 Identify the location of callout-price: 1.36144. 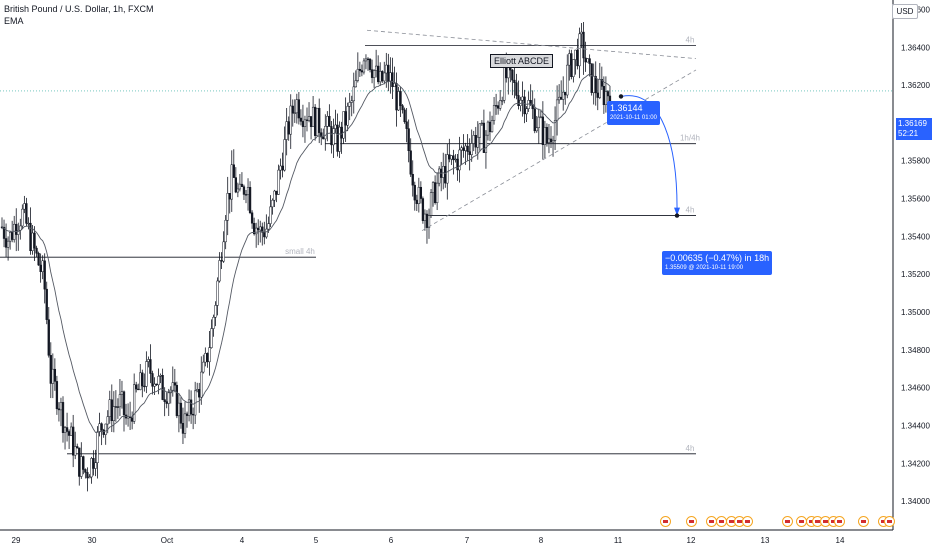
(626, 108).